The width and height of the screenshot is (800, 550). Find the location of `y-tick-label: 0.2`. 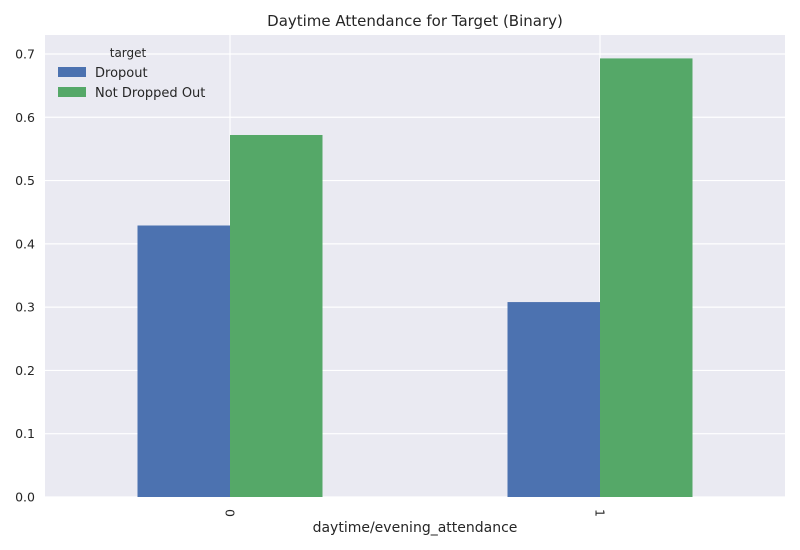

y-tick-label: 0.2 is located at coordinates (25, 370).